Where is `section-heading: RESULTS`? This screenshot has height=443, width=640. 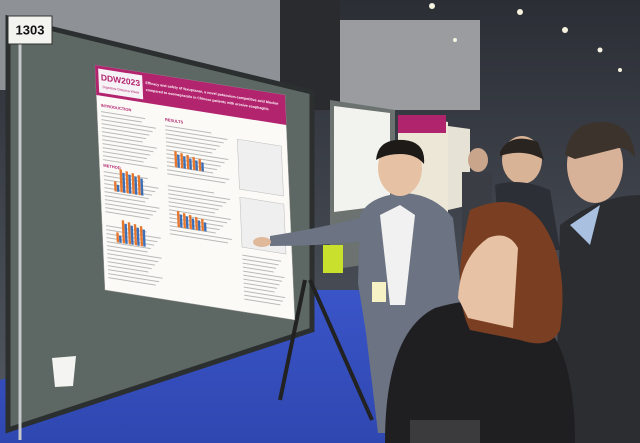 section-heading: RESULTS is located at coordinates (174, 121).